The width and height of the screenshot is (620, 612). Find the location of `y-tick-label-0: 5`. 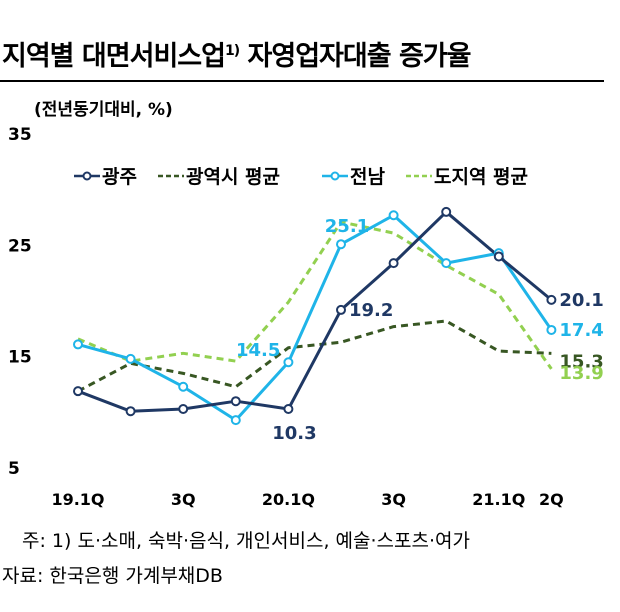

y-tick-label-0: 5 is located at coordinates (14, 469).